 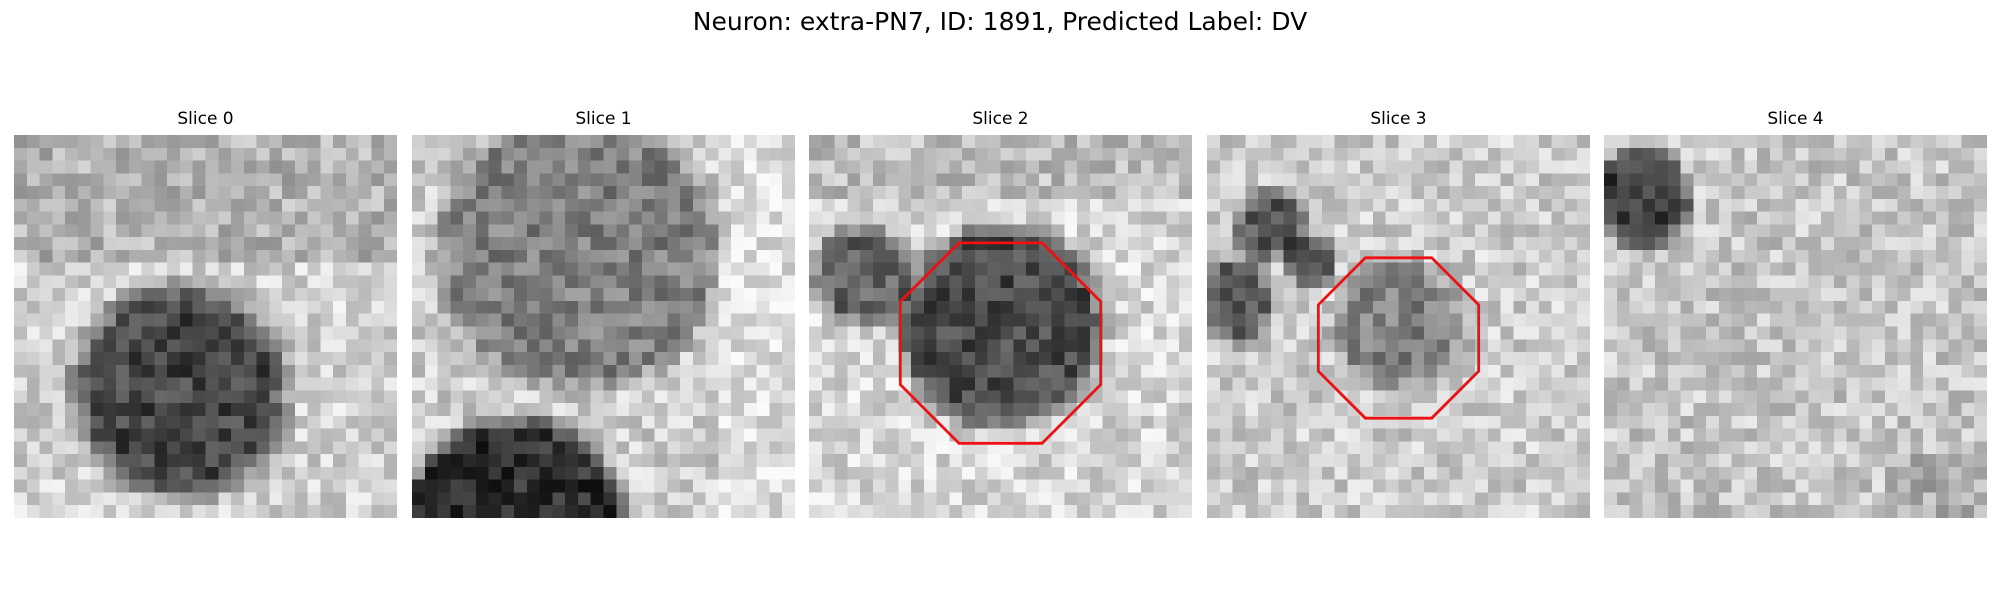 I want to click on slice-title-4: Slice 4, so click(x=1795, y=119).